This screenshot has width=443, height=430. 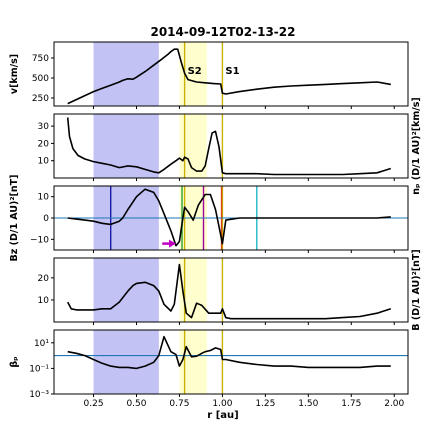 What do you see at coordinates (39, 395) in the screenshot?
I see `y-tick-label: 10⁻³` at bounding box center [39, 395].